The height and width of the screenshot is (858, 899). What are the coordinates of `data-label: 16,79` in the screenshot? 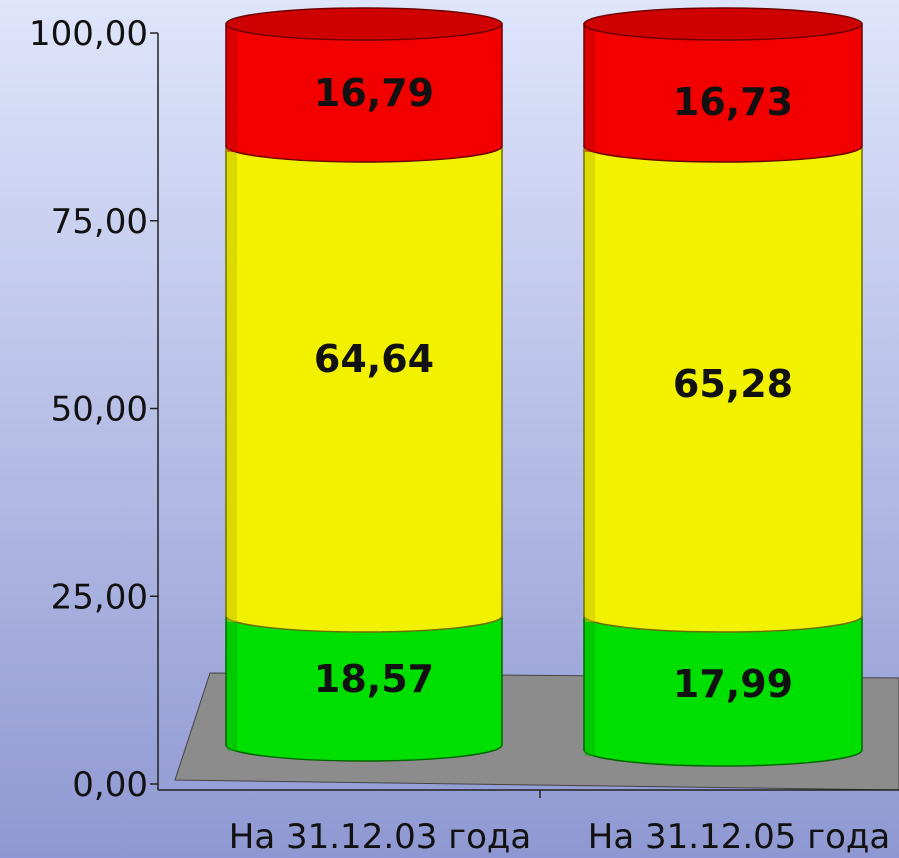 It's located at (374, 93).